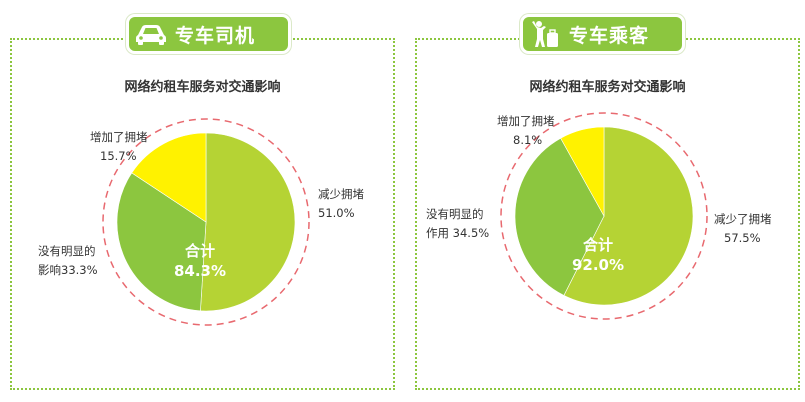 This screenshot has height=402, width=805. What do you see at coordinates (609, 35) in the screenshot?
I see `tab-passenger-label: 专车乘客` at bounding box center [609, 35].